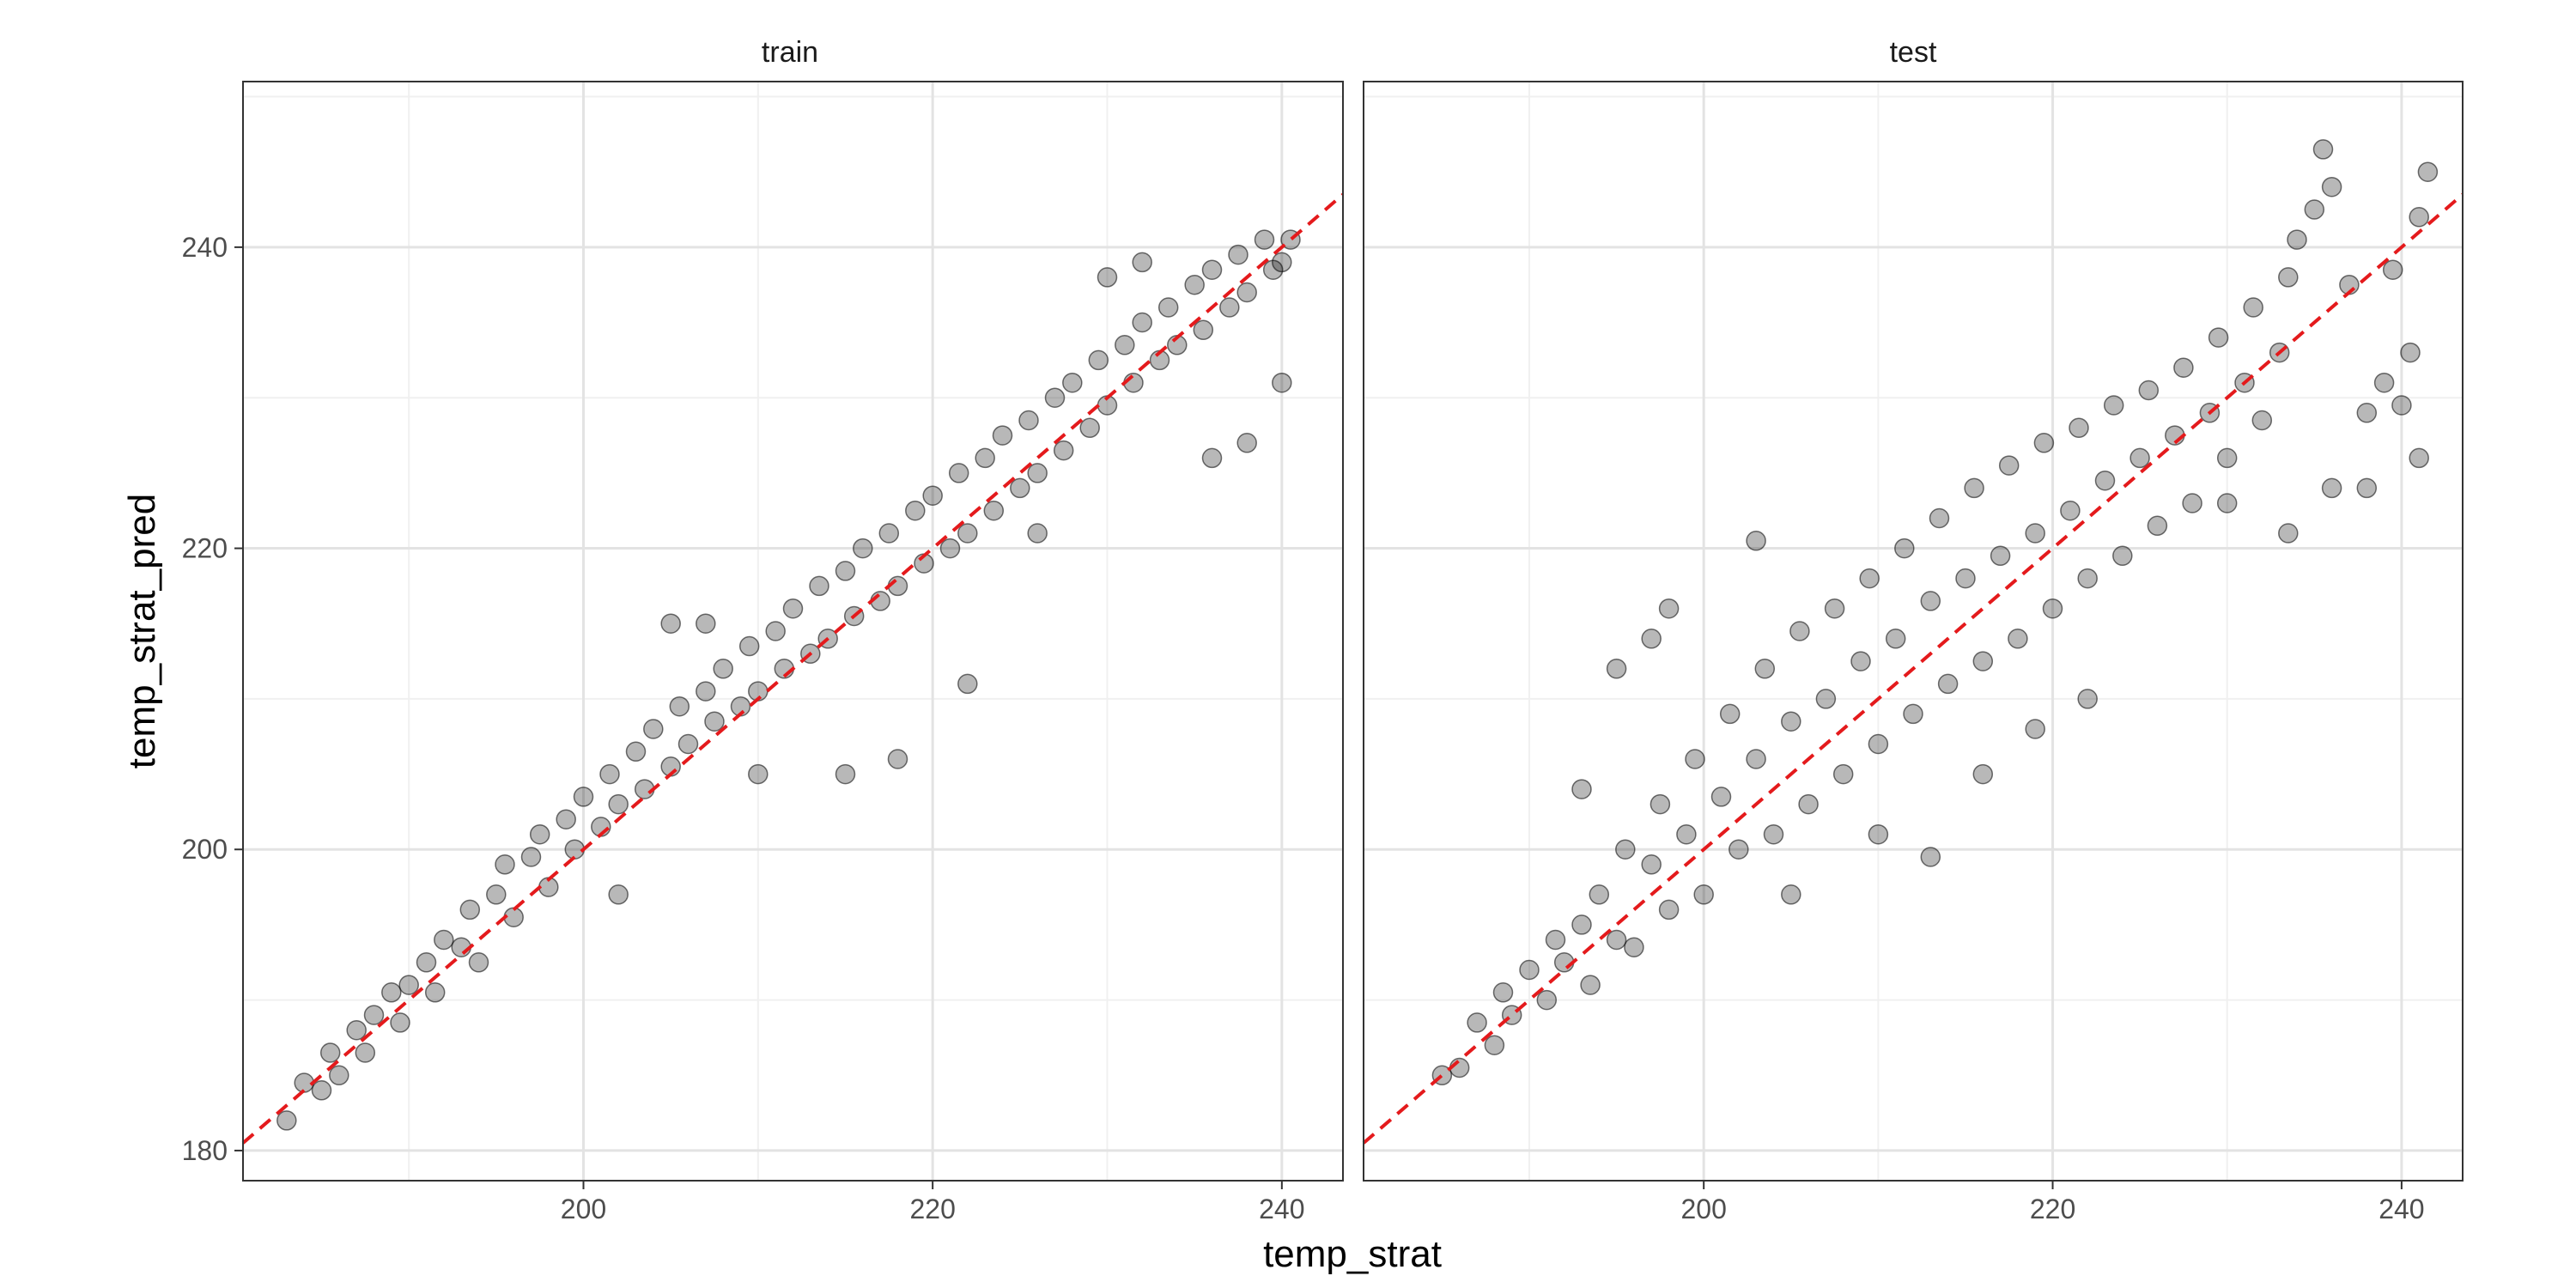 This screenshot has height=1288, width=2576. Describe the element at coordinates (790, 52) in the screenshot. I see `panel-label-train: train` at that location.